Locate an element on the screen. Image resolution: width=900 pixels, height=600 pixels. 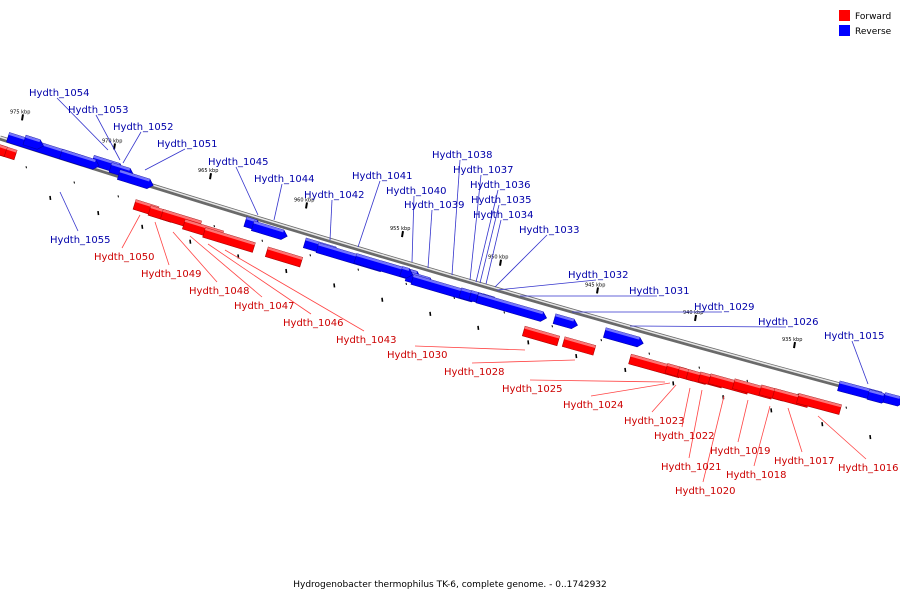
gene-label: Hydth_1049 is located at coordinates (171, 274).